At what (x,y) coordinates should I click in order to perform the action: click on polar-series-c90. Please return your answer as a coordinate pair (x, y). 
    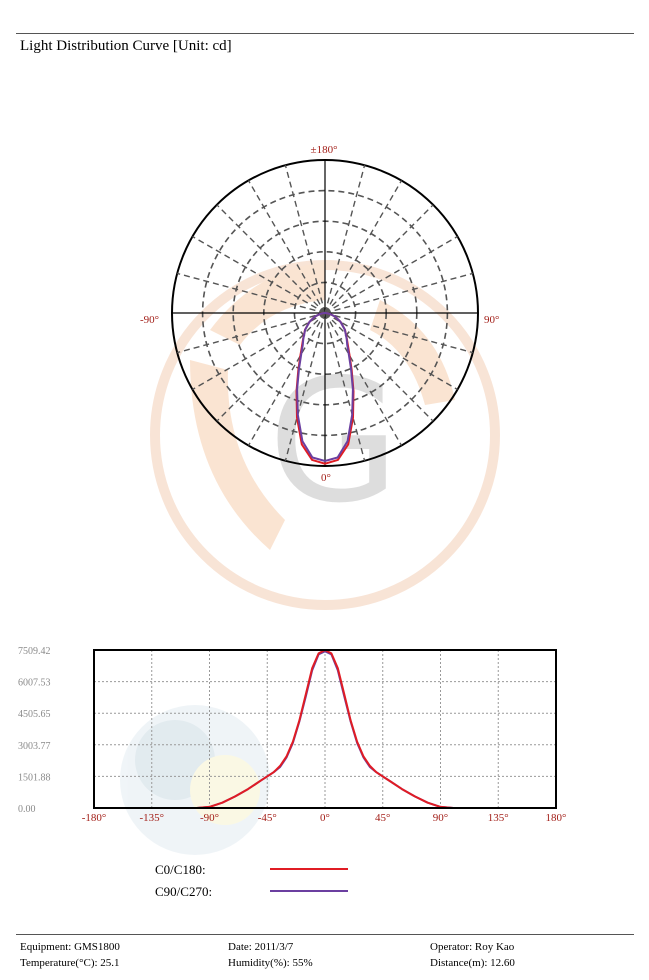
    Looking at the image, I should click on (325, 387).